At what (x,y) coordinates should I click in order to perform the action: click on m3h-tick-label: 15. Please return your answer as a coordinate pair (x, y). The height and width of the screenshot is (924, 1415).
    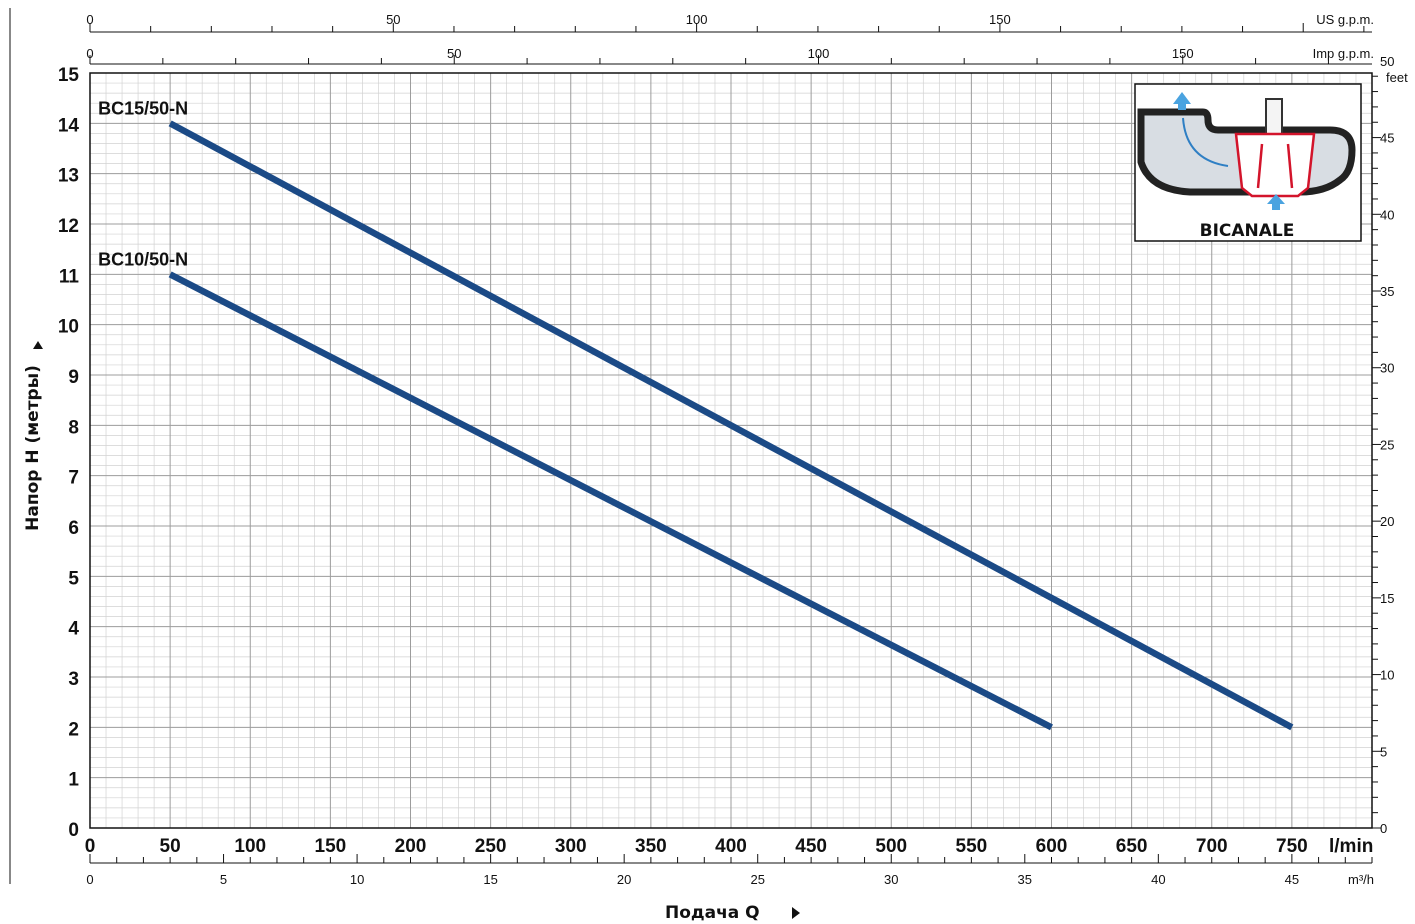
    Looking at the image, I should click on (490, 879).